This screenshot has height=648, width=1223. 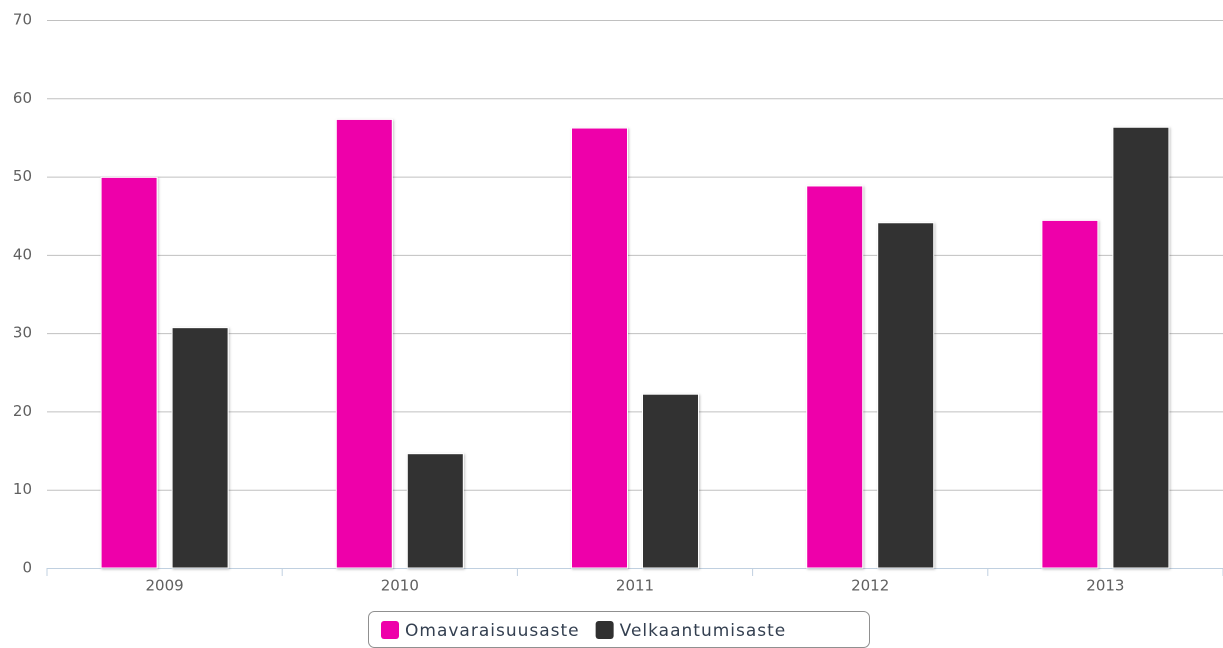 What do you see at coordinates (22, 411) in the screenshot?
I see `y-tick-label: 20` at bounding box center [22, 411].